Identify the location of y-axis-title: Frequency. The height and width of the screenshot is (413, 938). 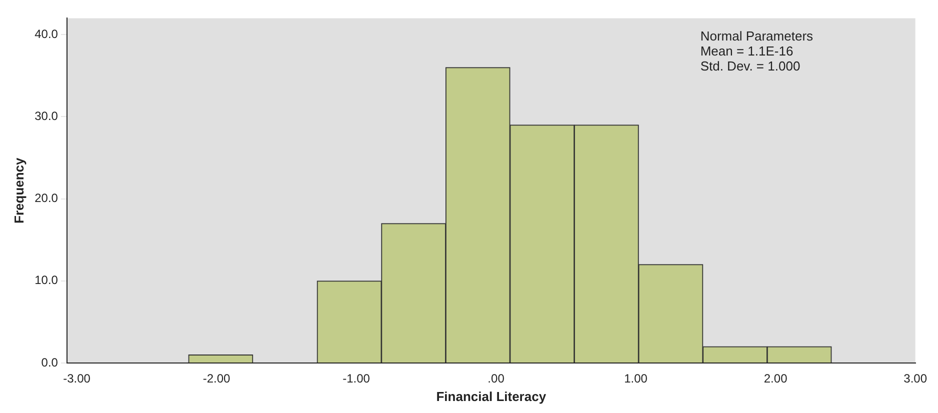
(18, 190).